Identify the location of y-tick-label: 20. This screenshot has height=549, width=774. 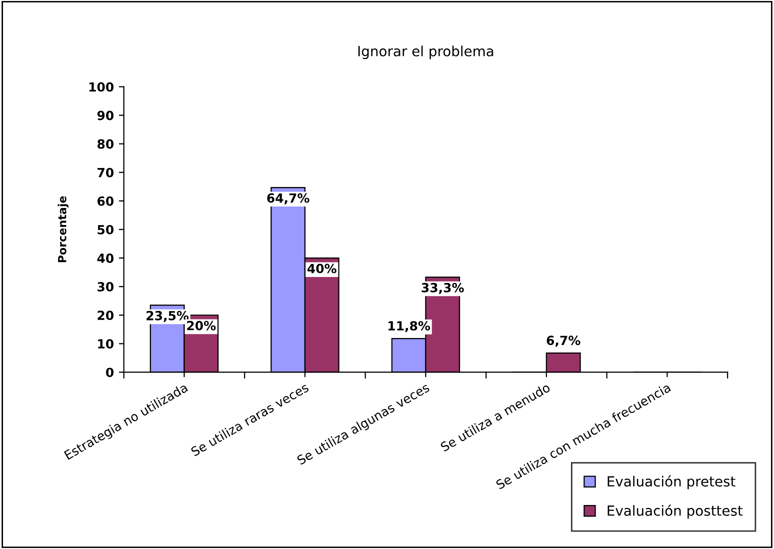
(106, 315).